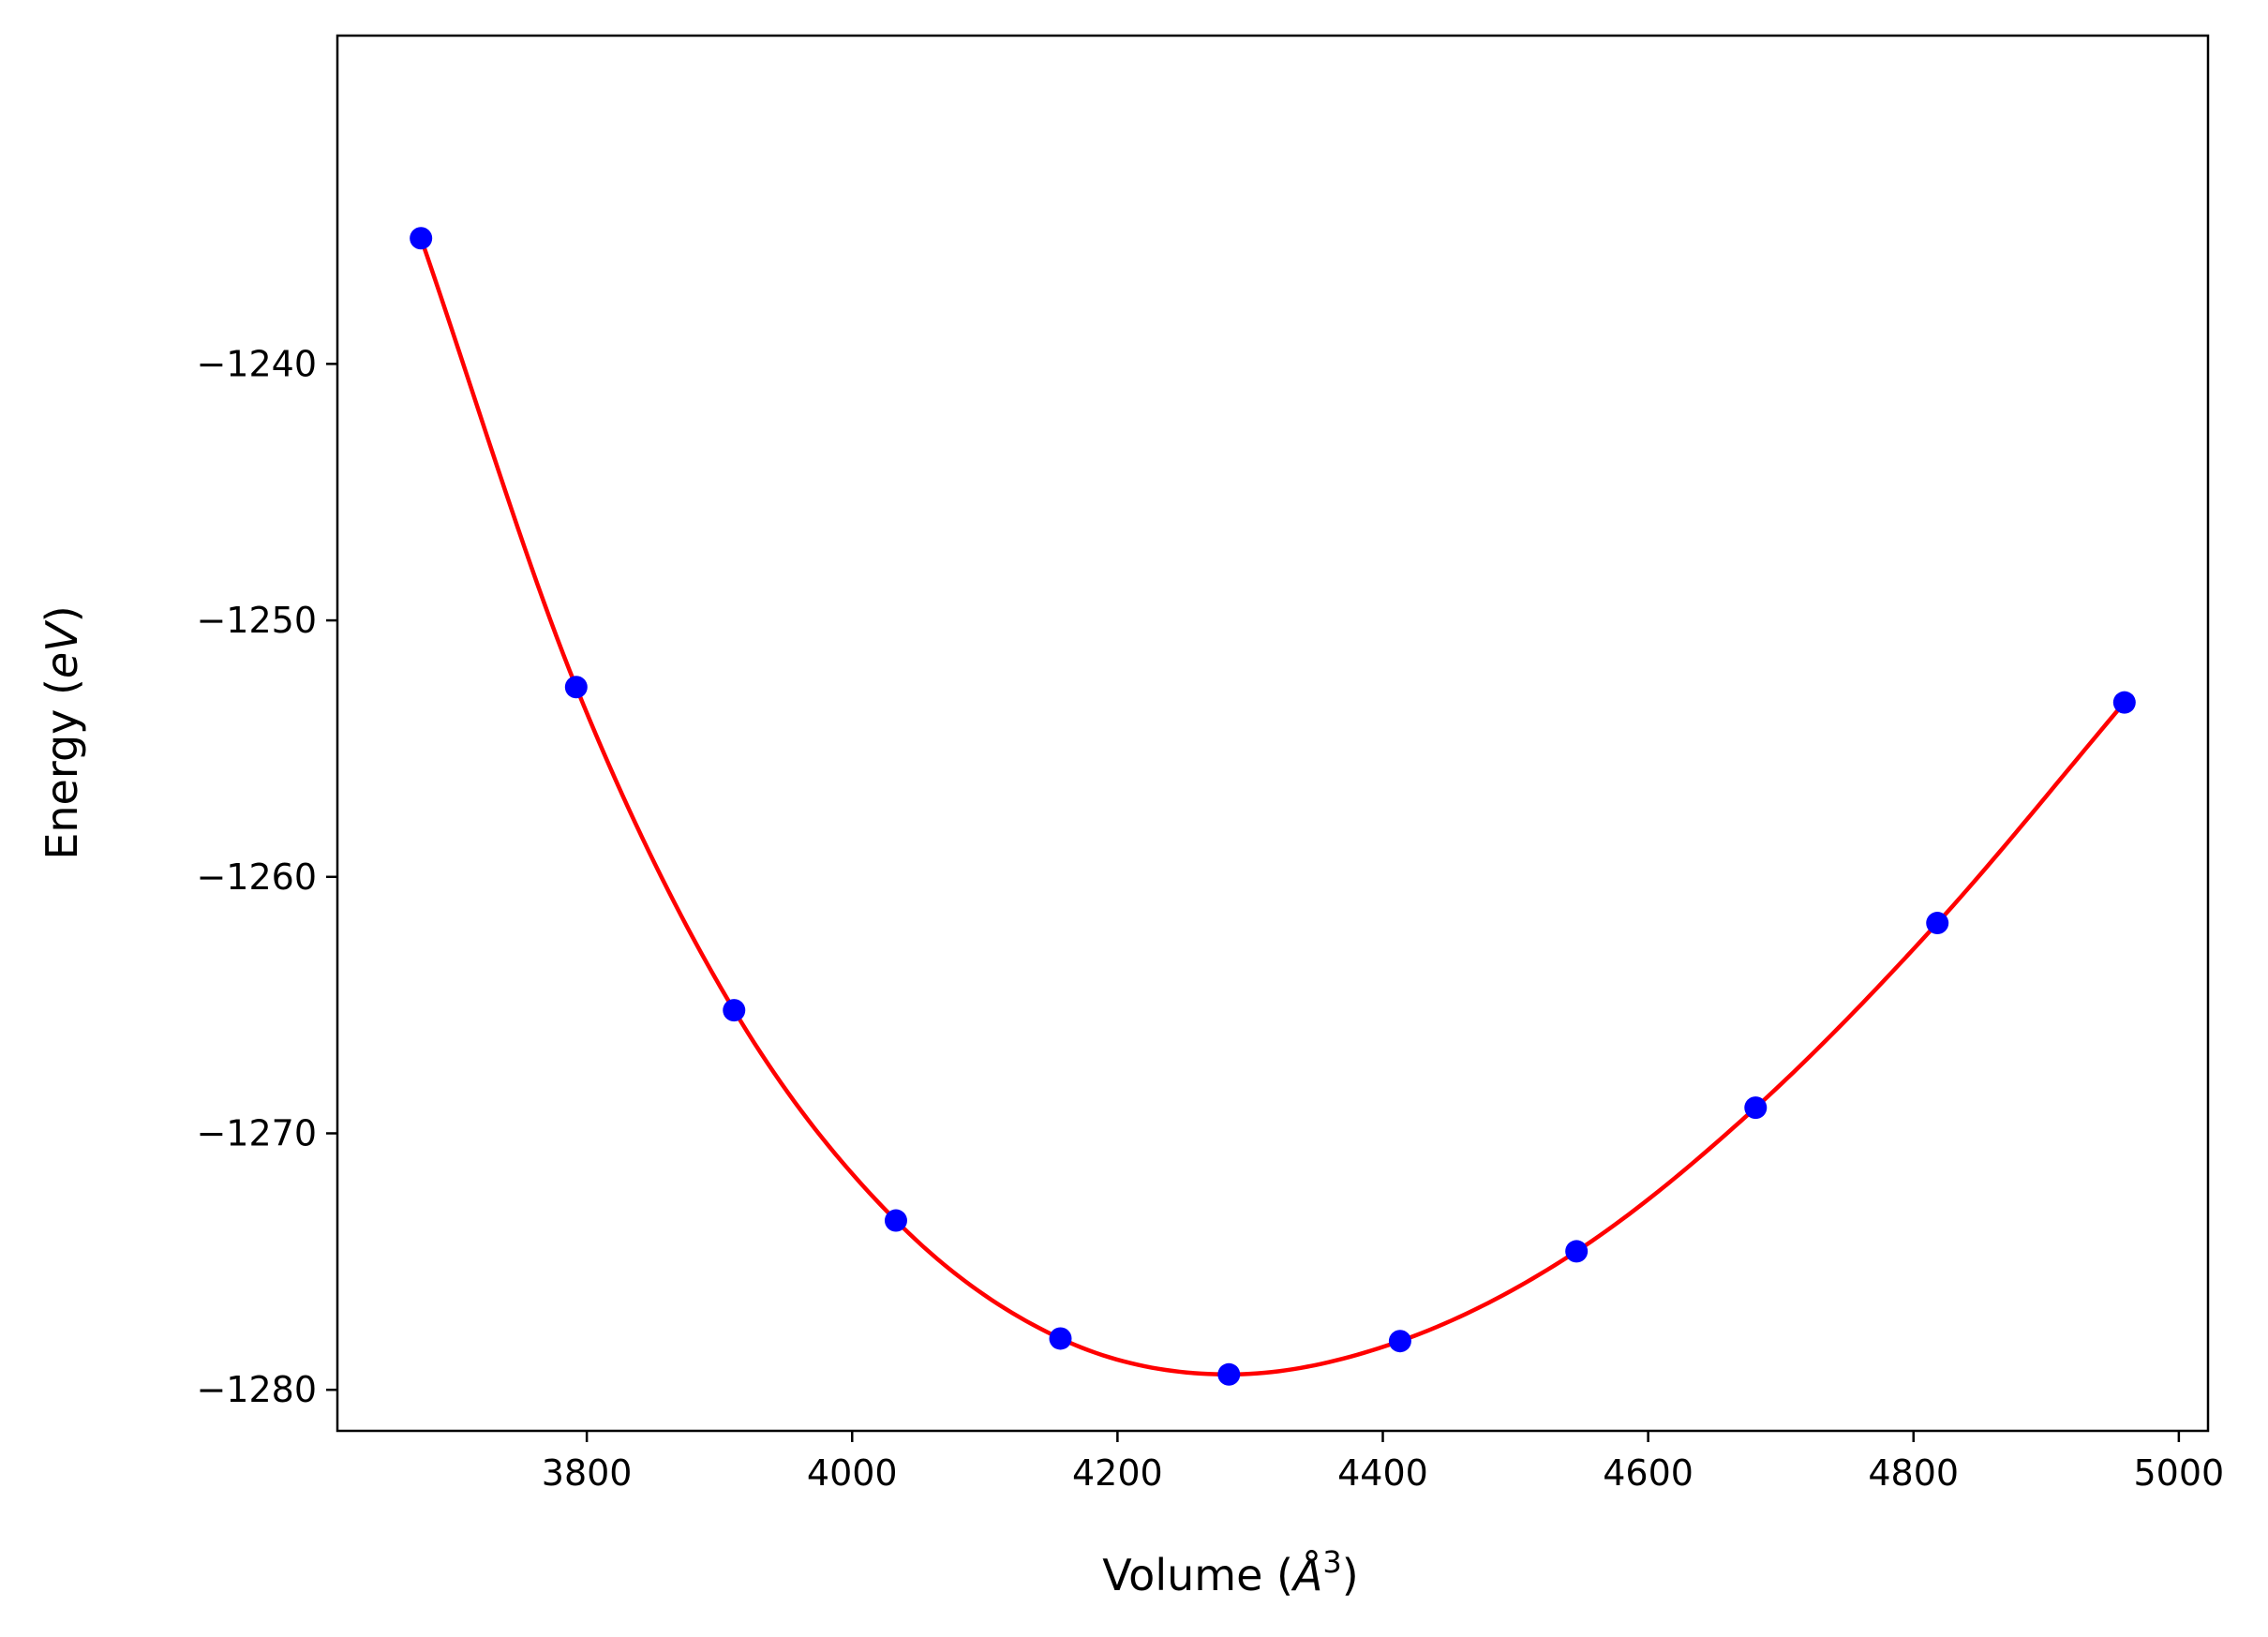  What do you see at coordinates (1914, 1473) in the screenshot?
I see `x-tick-label: 4800` at bounding box center [1914, 1473].